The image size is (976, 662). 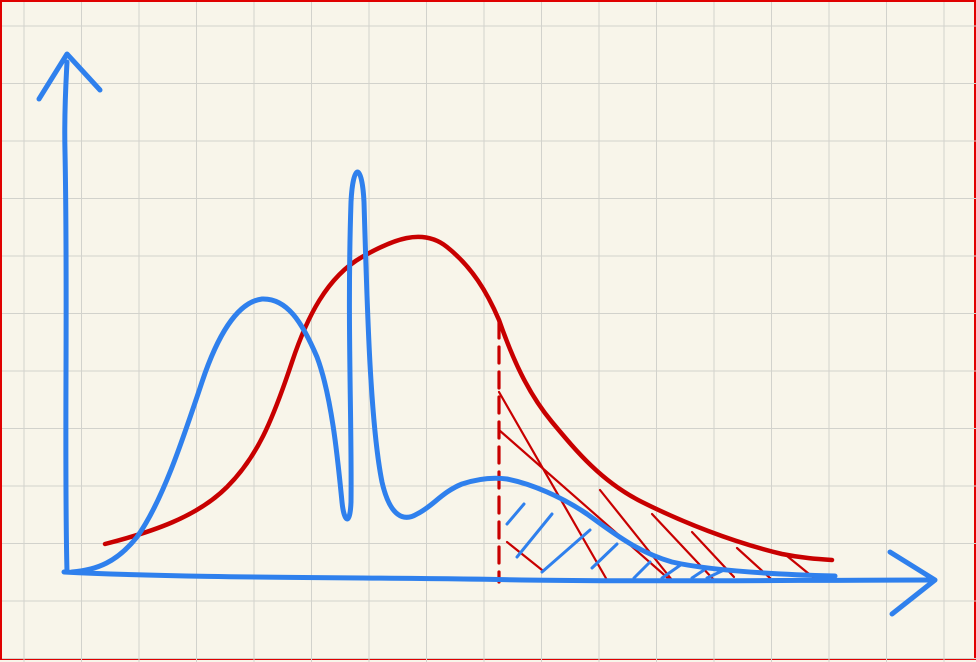 What do you see at coordinates (66, 317) in the screenshot?
I see `y-axis` at bounding box center [66, 317].